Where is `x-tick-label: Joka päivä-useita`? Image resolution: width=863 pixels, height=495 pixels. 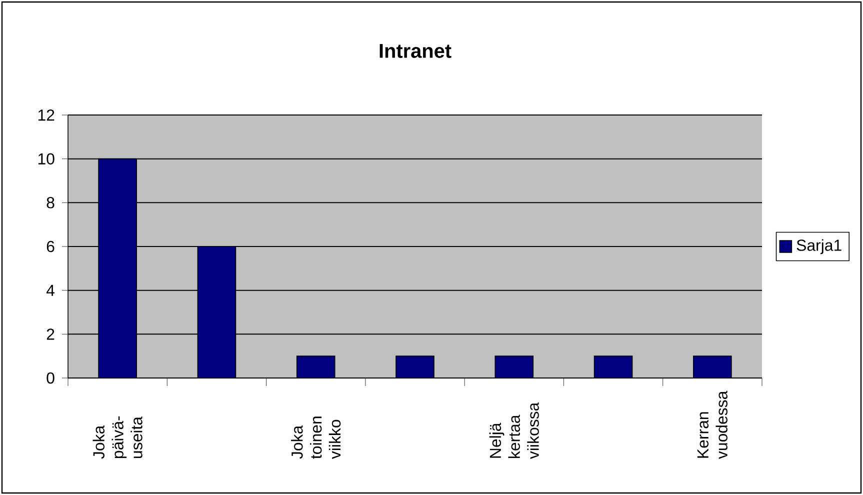 x-tick-label: Joka päivä-useita is located at coordinates (117, 437).